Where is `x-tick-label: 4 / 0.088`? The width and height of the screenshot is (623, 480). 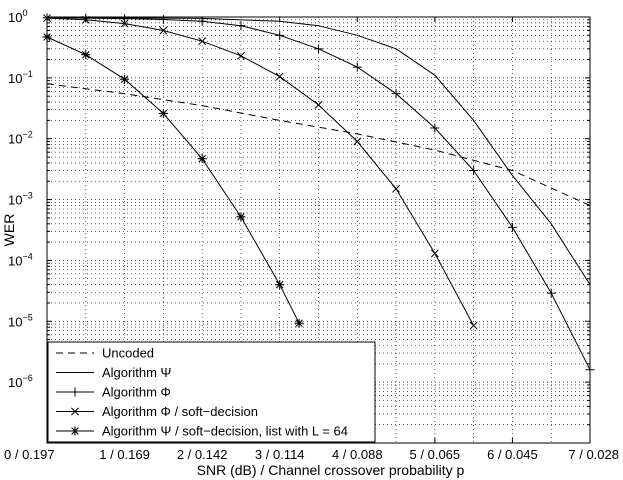 x-tick-label: 4 / 0.088 is located at coordinates (357, 454).